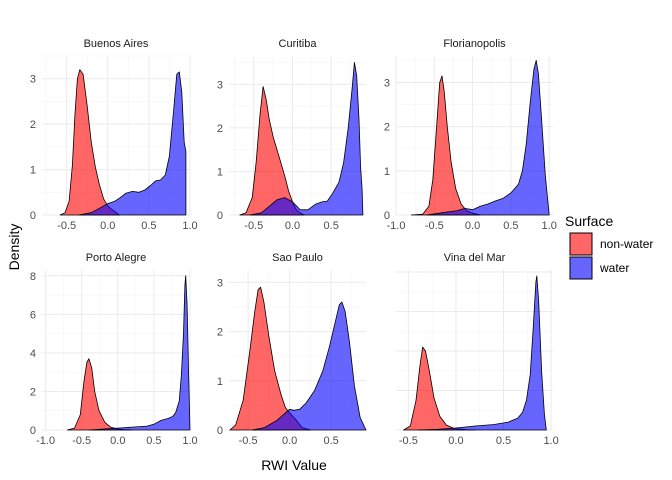 The width and height of the screenshot is (672, 480). I want to click on facet-title-florianopolis: Florianopolis, so click(474, 44).